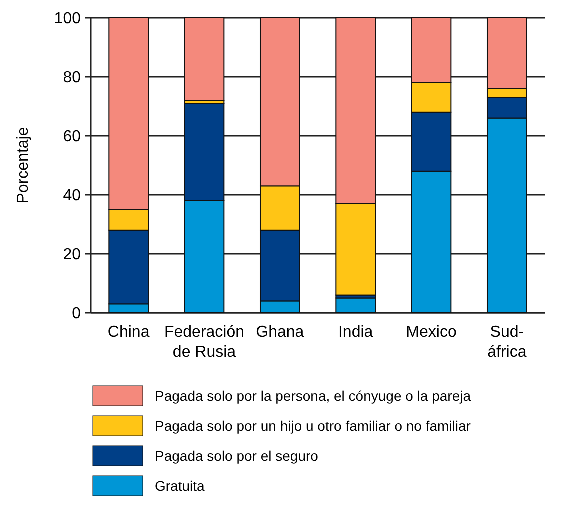 The image size is (565, 510). Describe the element at coordinates (313, 396) in the screenshot. I see `legend-label: Pagada solo por la persona, el cónyuge o la pareja` at that location.